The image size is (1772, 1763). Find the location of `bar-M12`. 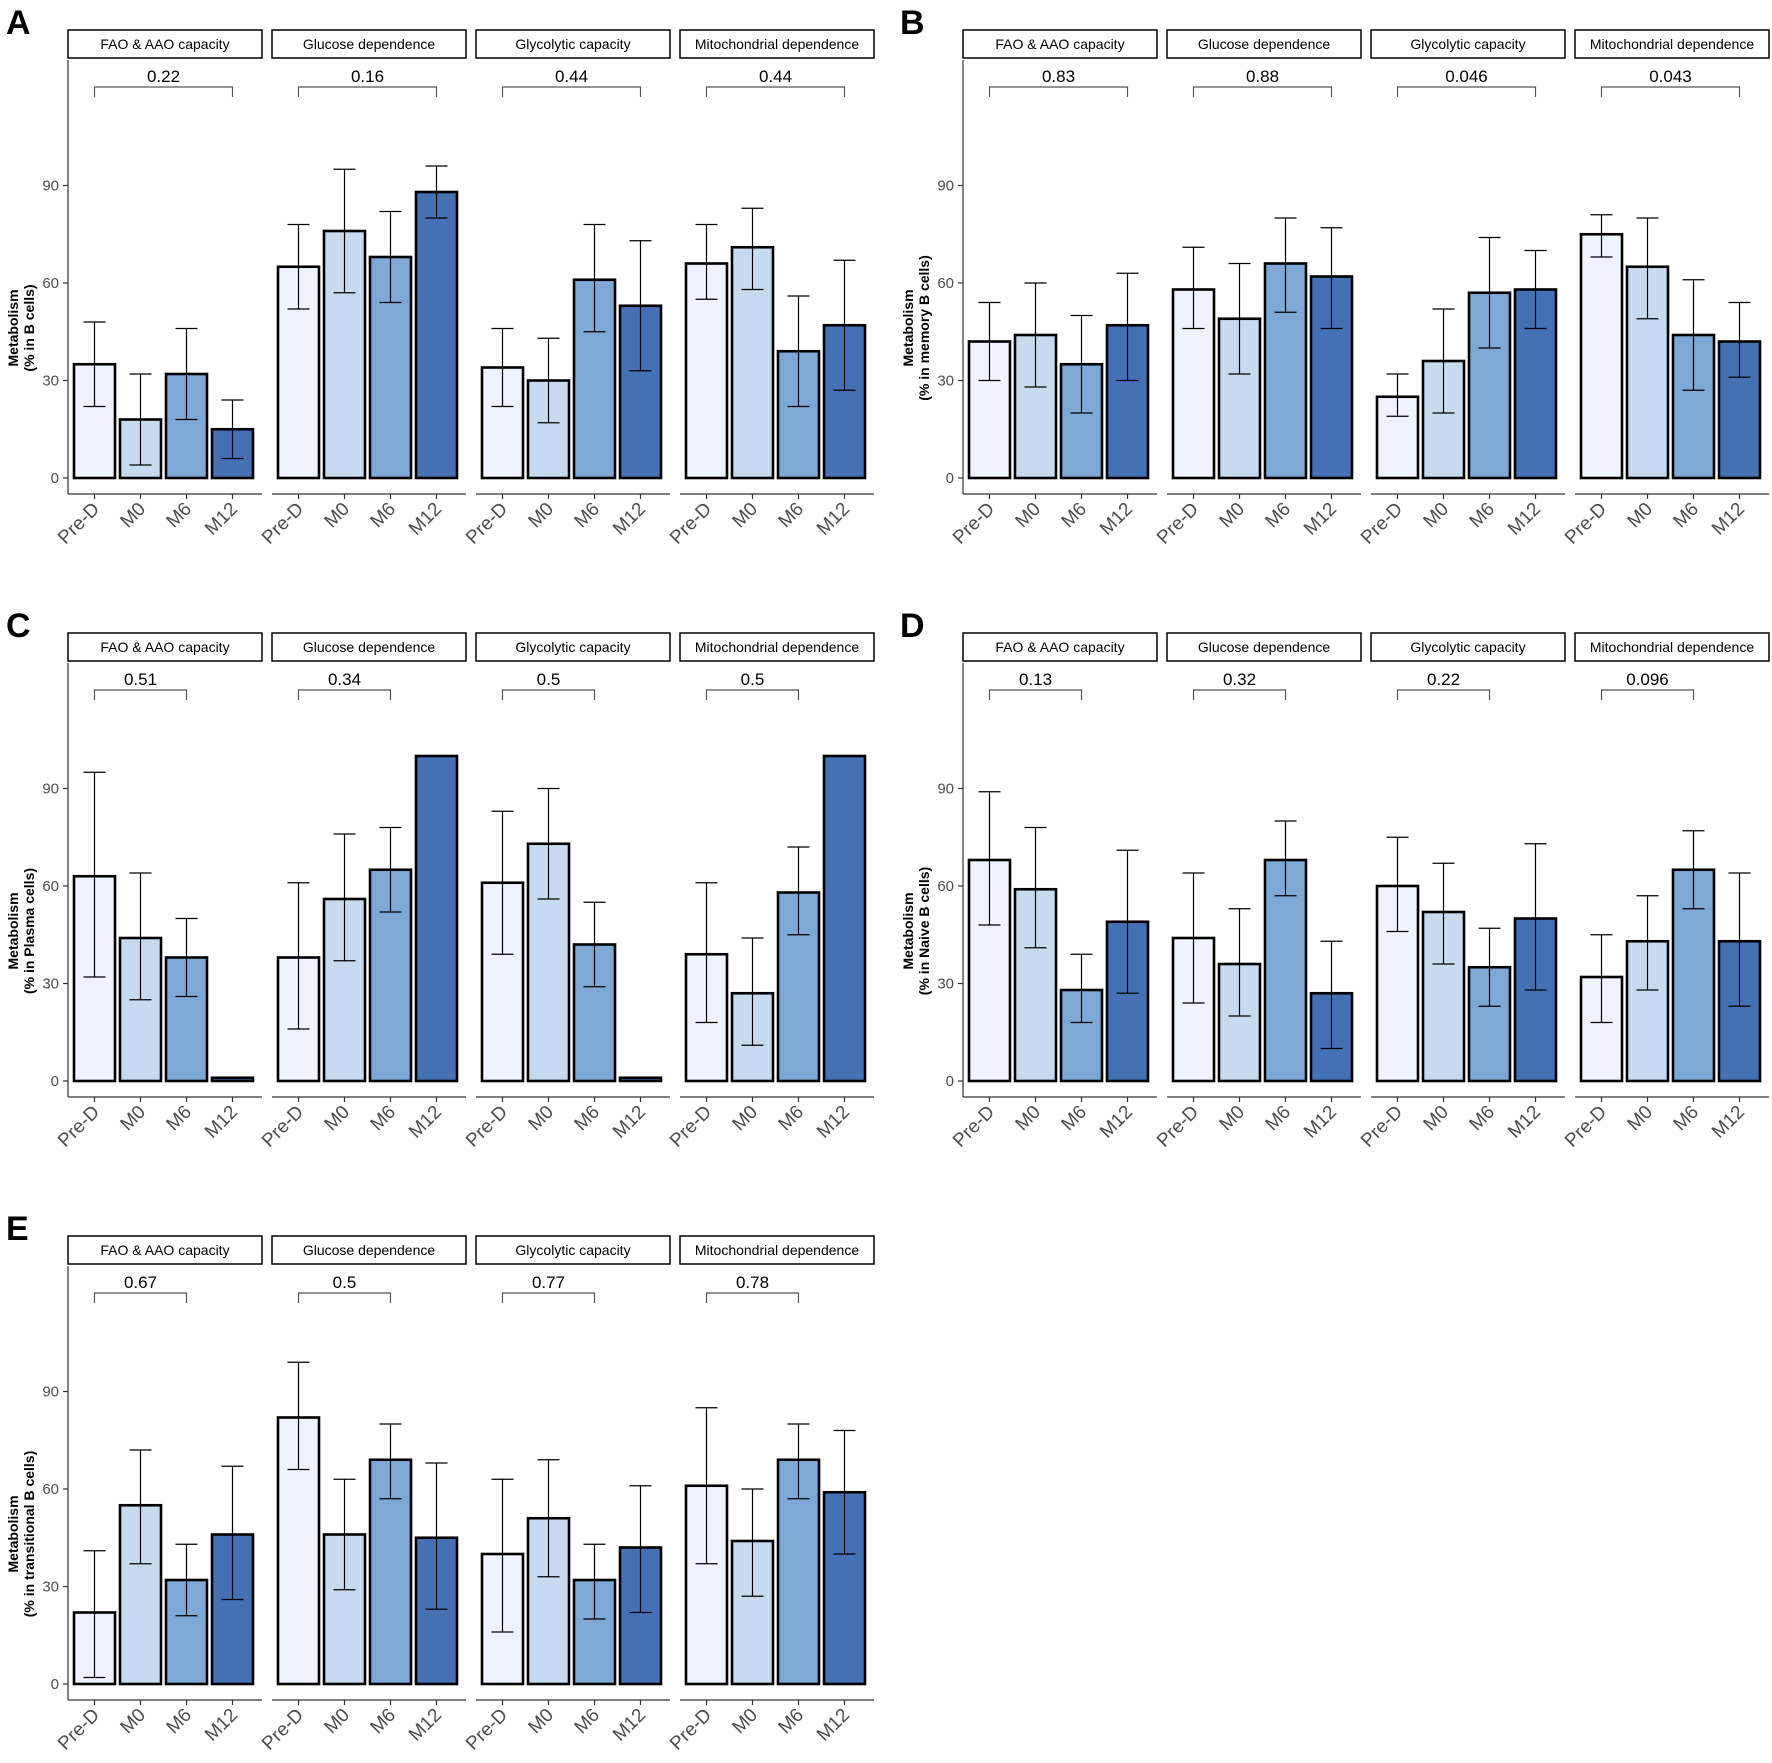

bar-M12 is located at coordinates (232, 1609).